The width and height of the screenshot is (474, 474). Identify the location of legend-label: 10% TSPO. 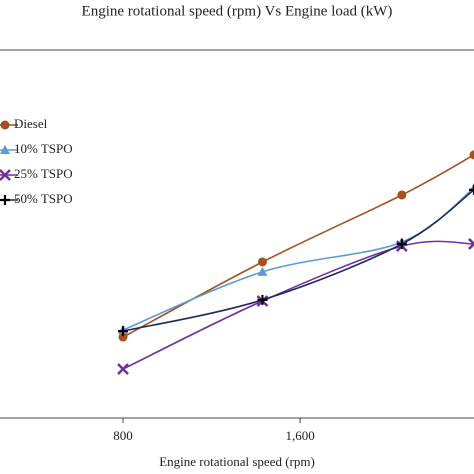
(43, 148).